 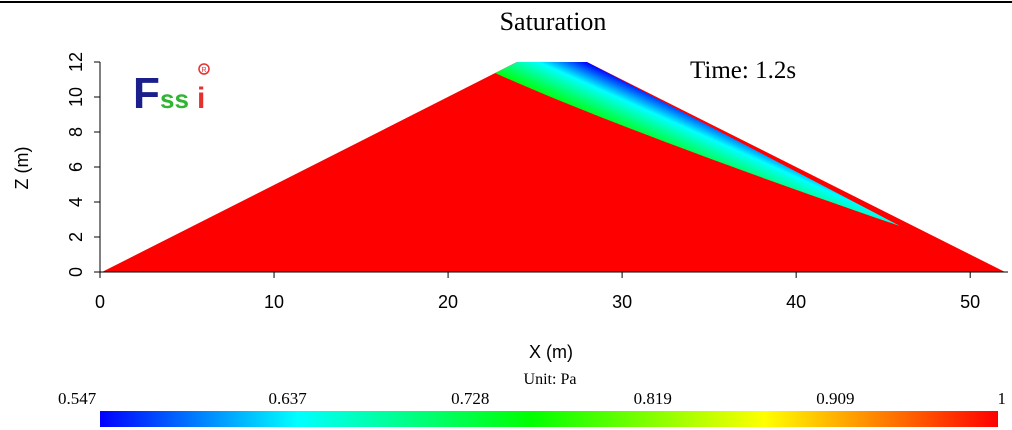 I want to click on x-tick-label: 10, so click(x=274, y=302).